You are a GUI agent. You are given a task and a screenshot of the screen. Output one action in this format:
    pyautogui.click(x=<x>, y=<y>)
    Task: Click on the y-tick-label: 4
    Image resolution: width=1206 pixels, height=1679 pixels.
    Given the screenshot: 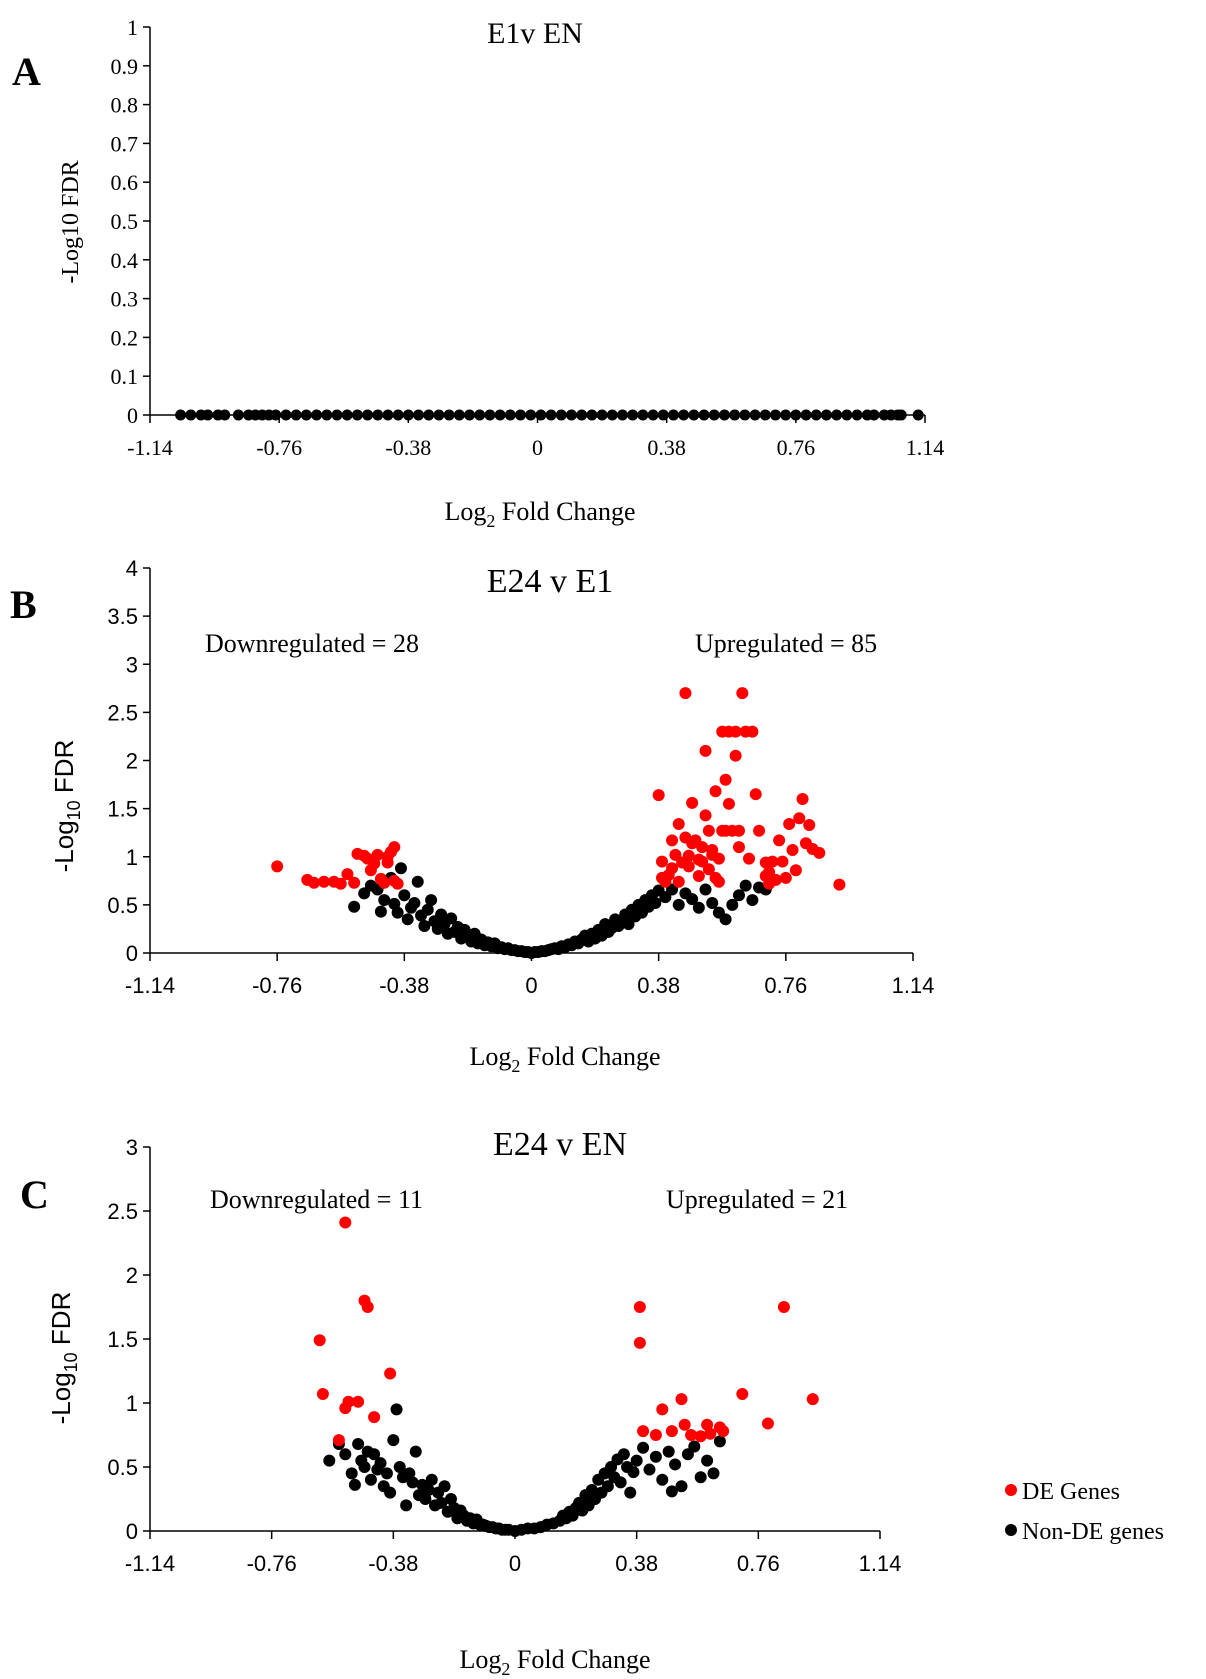 What is the action you would take?
    pyautogui.click(x=132, y=568)
    